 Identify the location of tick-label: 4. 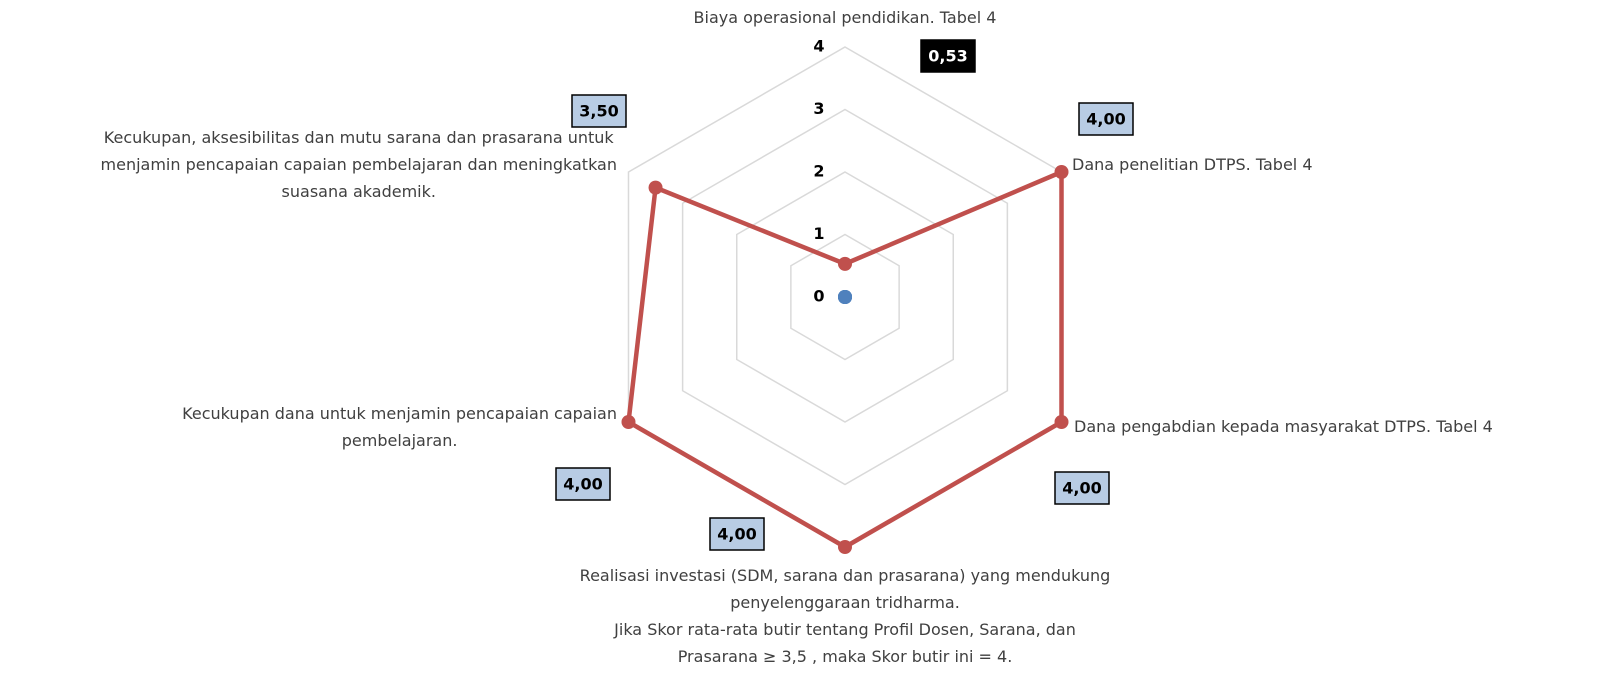
(818, 46).